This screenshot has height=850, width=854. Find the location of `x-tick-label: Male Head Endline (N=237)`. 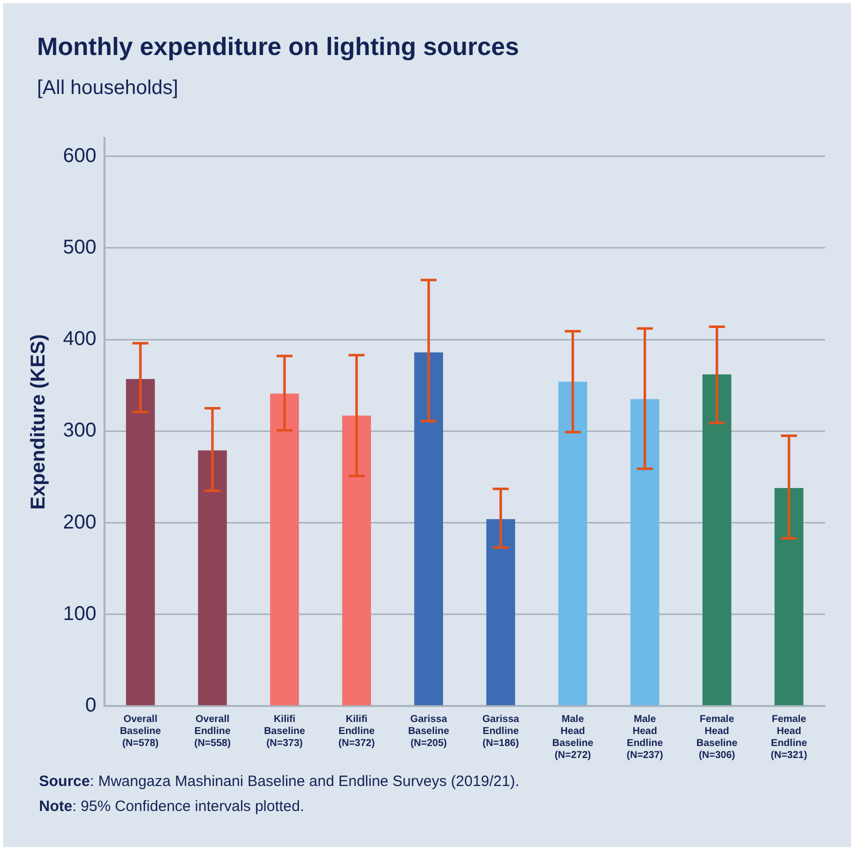

x-tick-label: Male Head Endline (N=237) is located at coordinates (645, 737).